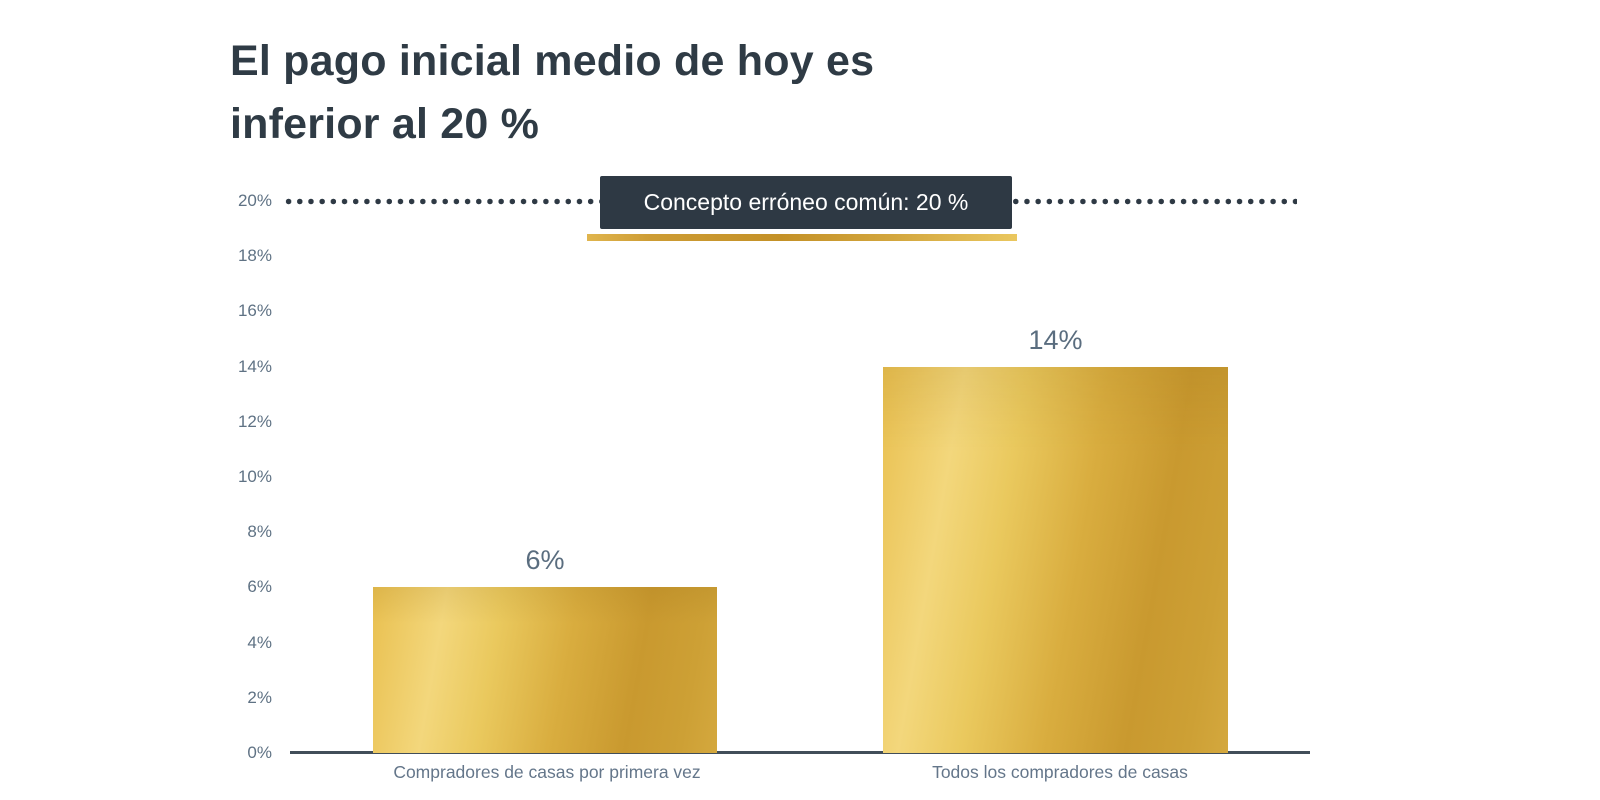 The height and width of the screenshot is (800, 1600). Describe the element at coordinates (1055, 339) in the screenshot. I see `bar-value-label: 14%` at that location.